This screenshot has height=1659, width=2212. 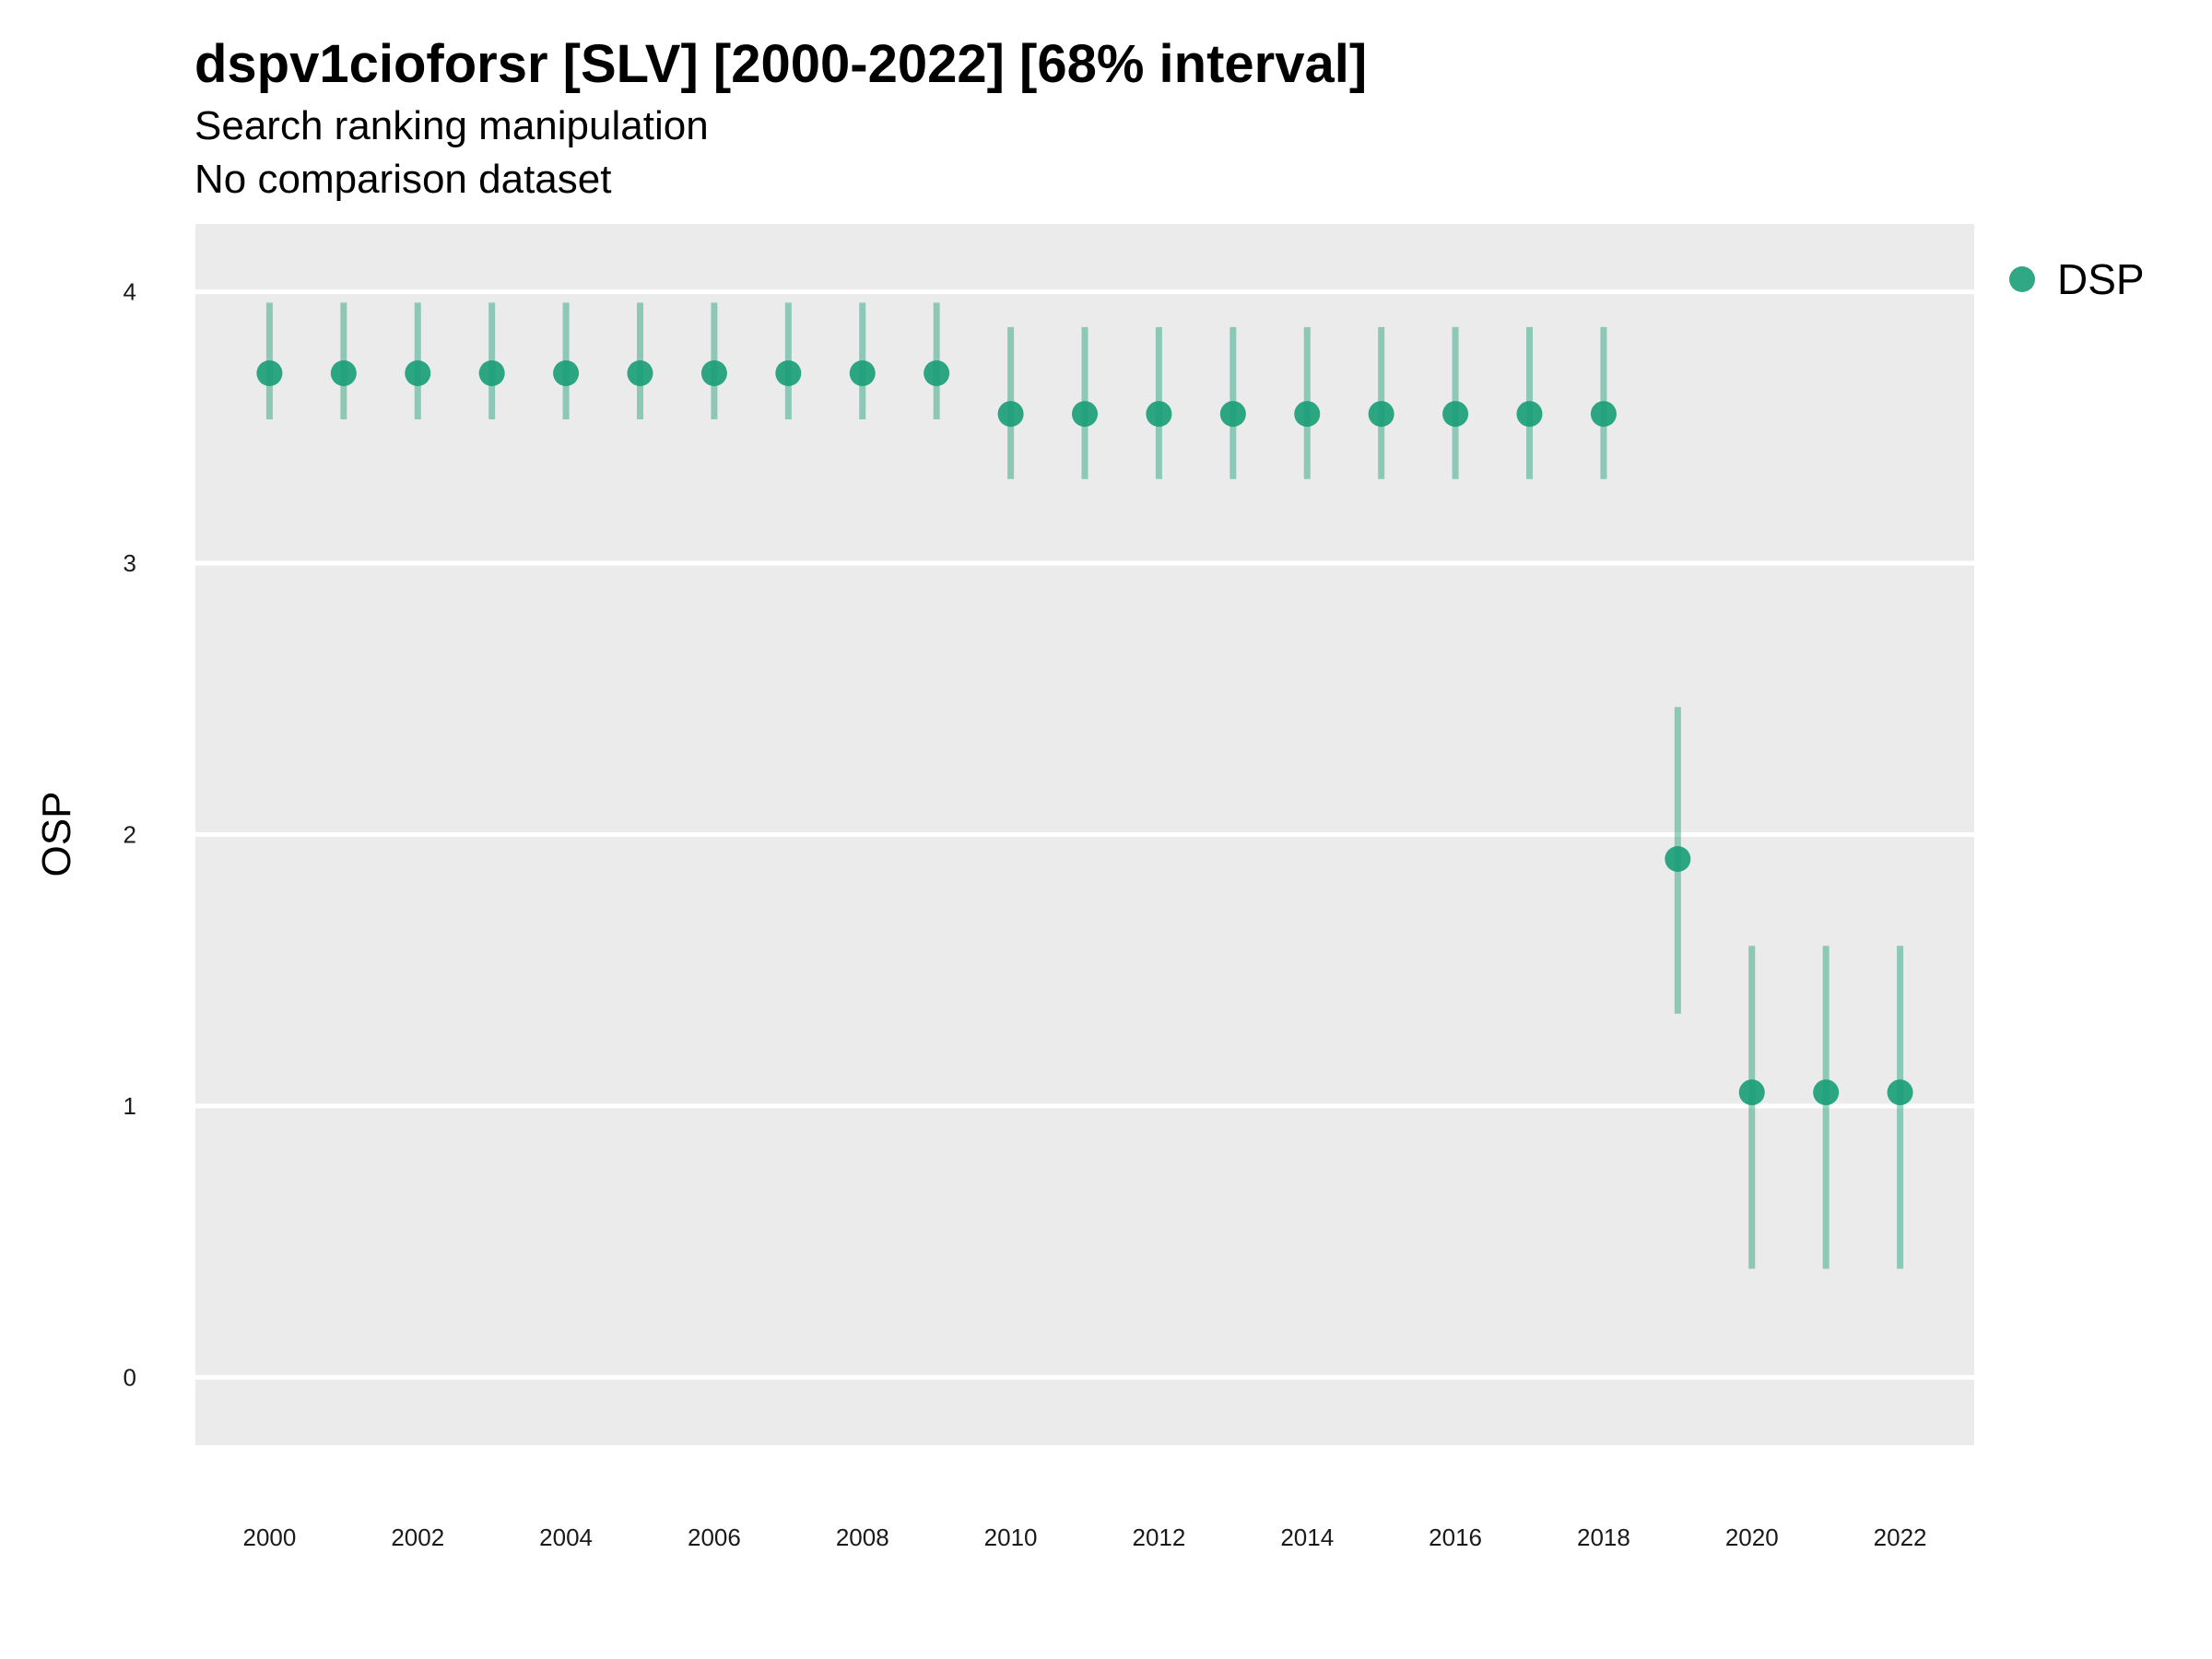 What do you see at coordinates (862, 1537) in the screenshot?
I see `x-tick-label: 2008` at bounding box center [862, 1537].